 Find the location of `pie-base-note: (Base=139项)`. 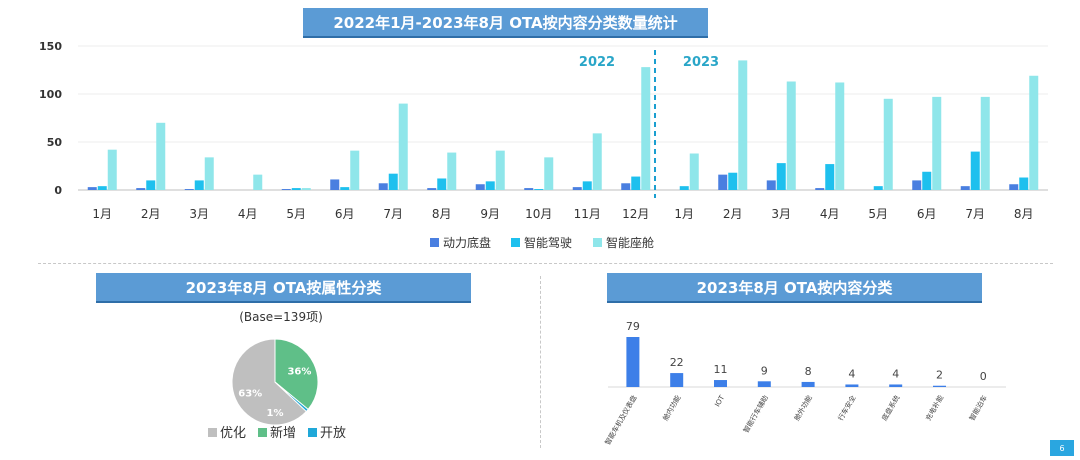

pie-base-note: (Base=139项) is located at coordinates (281, 317).